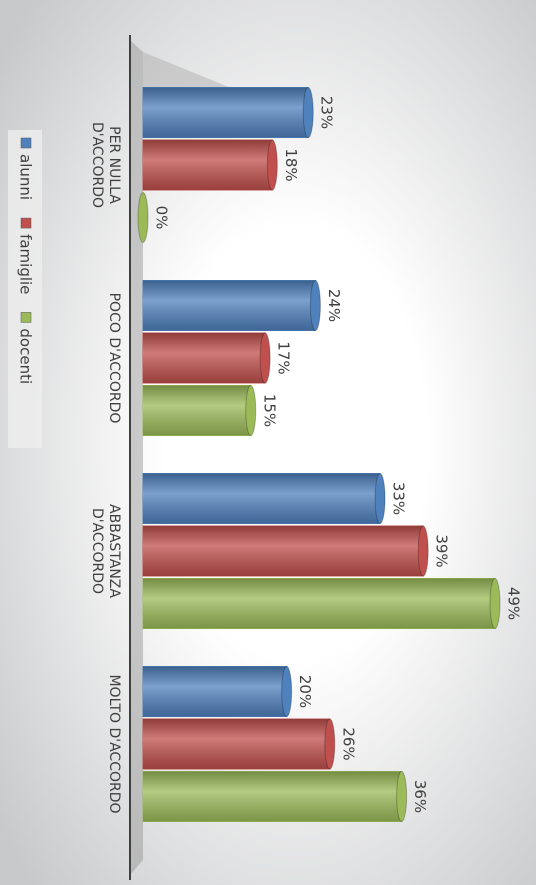  Describe the element at coordinates (26, 177) in the screenshot. I see `legend-label: alunni` at that location.